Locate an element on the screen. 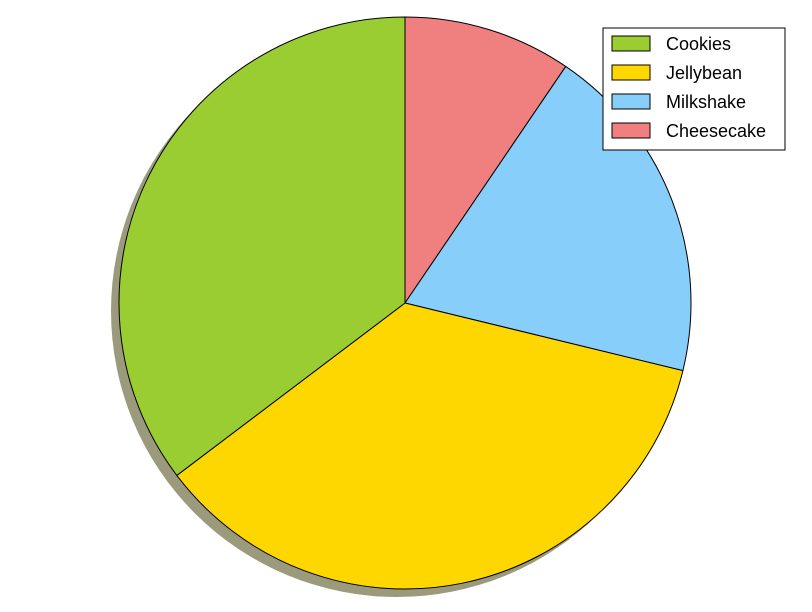 The image size is (812, 612). legend-swatch-jellybean is located at coordinates (631, 72).